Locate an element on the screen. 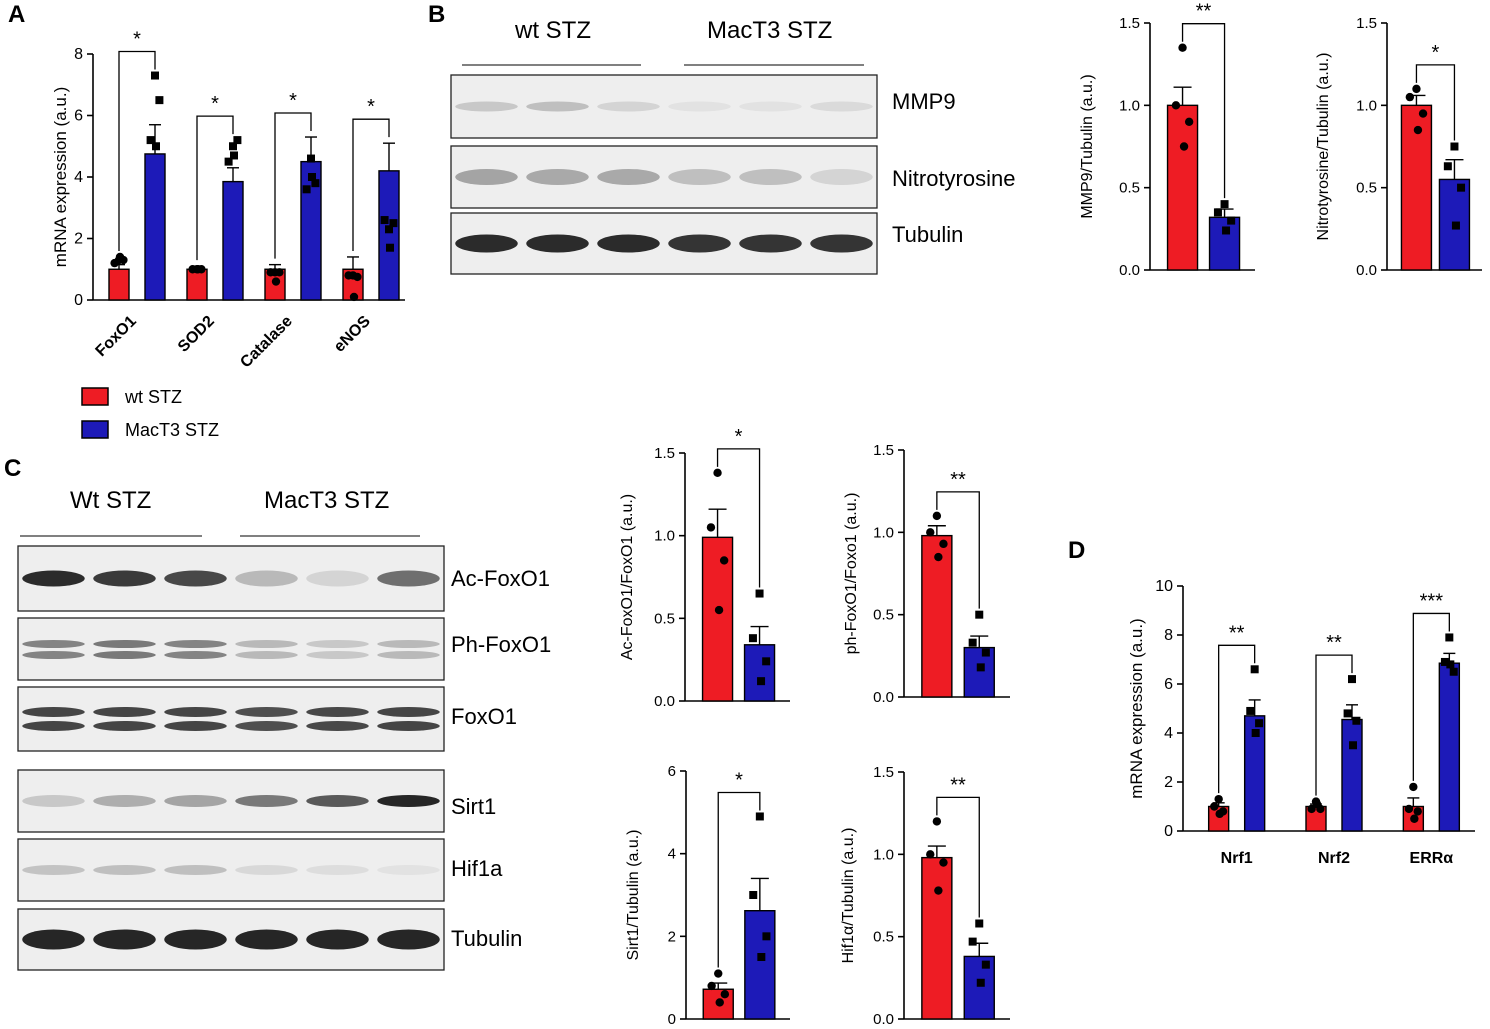 Image resolution: width=1490 pixels, height=1029 pixels. chart-a-mact3-1-bar is located at coordinates (233, 240).